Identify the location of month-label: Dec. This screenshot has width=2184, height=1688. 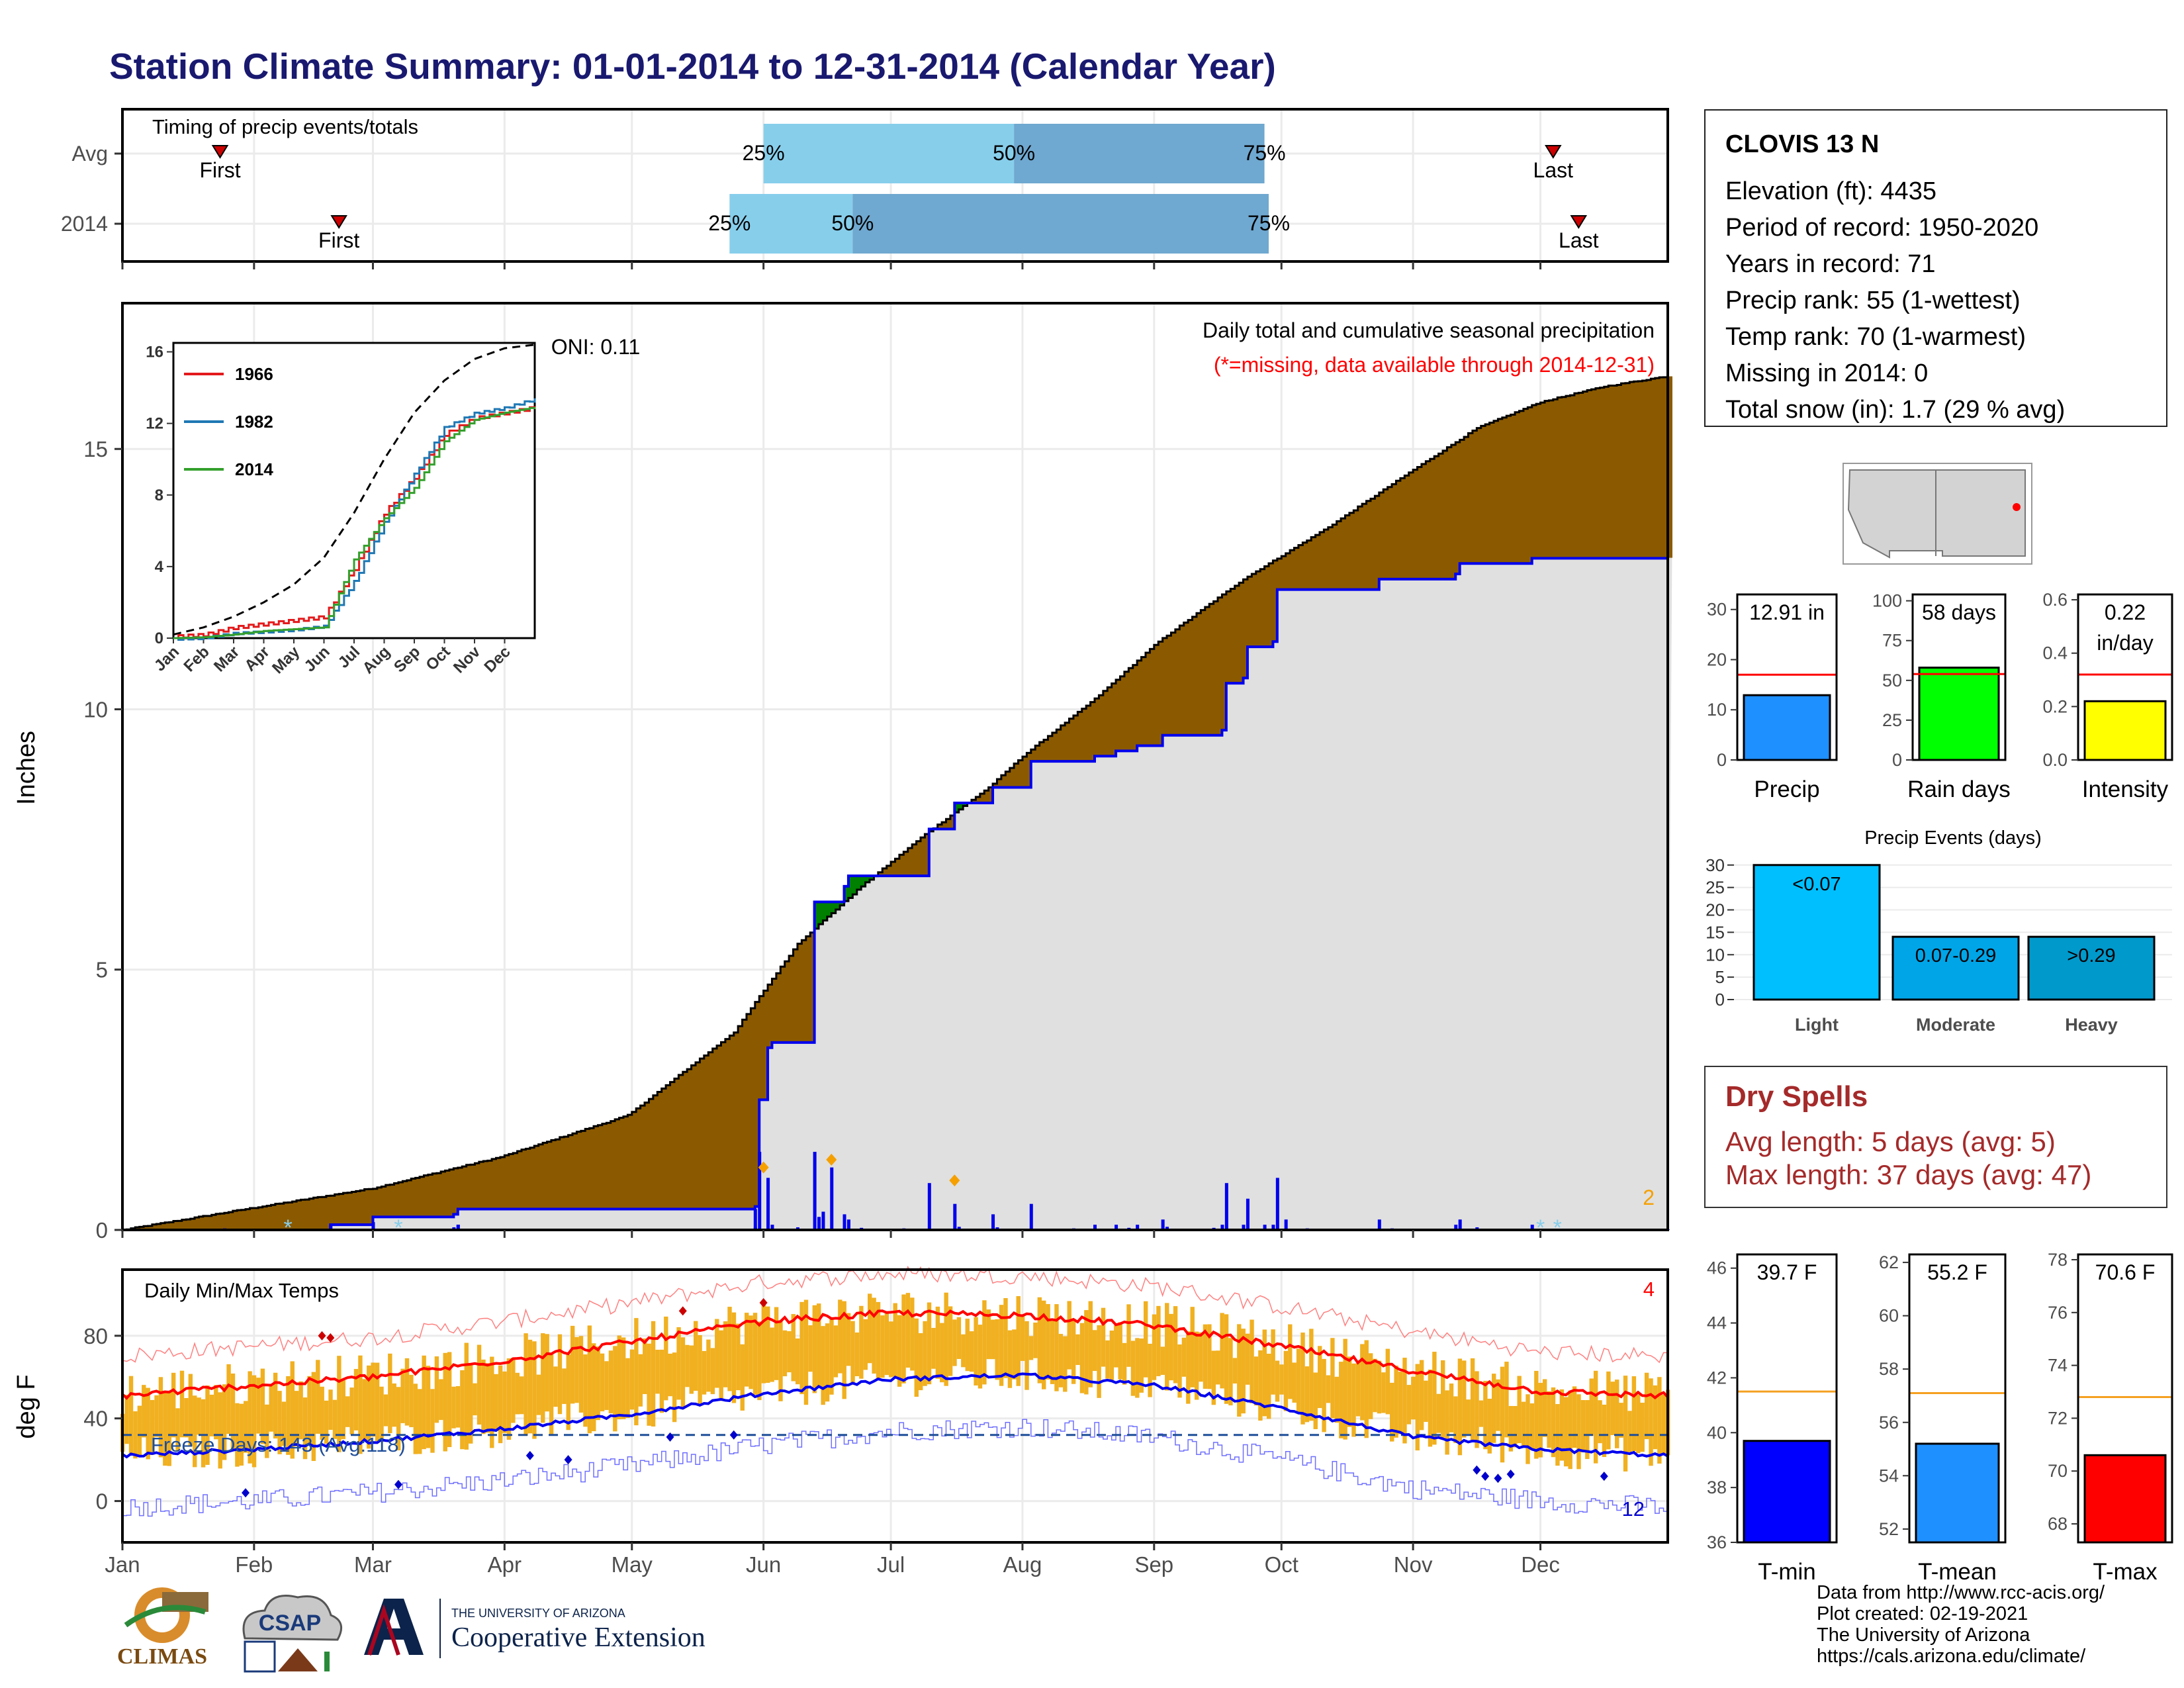
(1541, 1564).